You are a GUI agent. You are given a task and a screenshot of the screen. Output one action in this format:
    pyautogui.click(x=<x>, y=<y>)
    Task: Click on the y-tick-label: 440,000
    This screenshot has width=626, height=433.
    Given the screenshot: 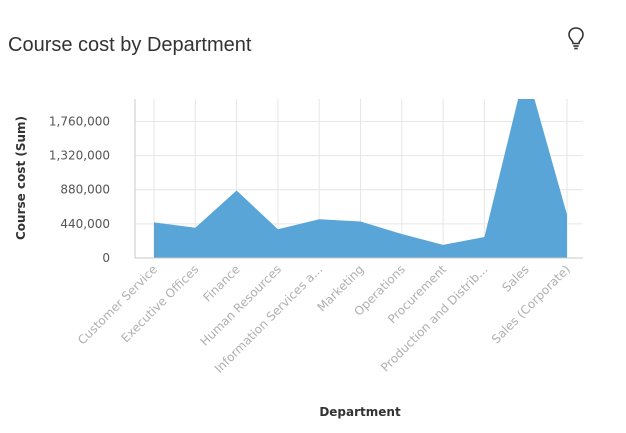 What is the action you would take?
    pyautogui.click(x=85, y=224)
    